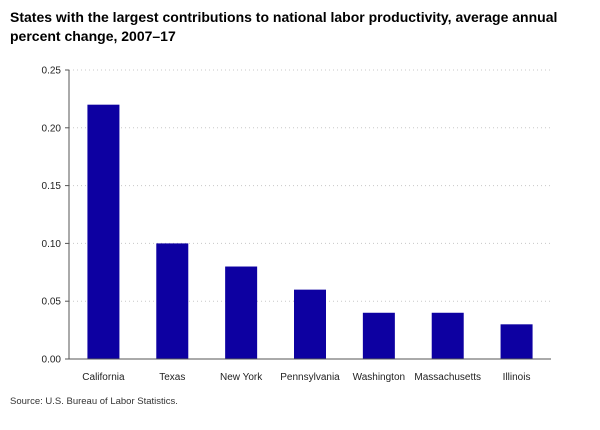 The image size is (600, 430). What do you see at coordinates (310, 377) in the screenshot?
I see `x-tick-label: Pennsylvania` at bounding box center [310, 377].